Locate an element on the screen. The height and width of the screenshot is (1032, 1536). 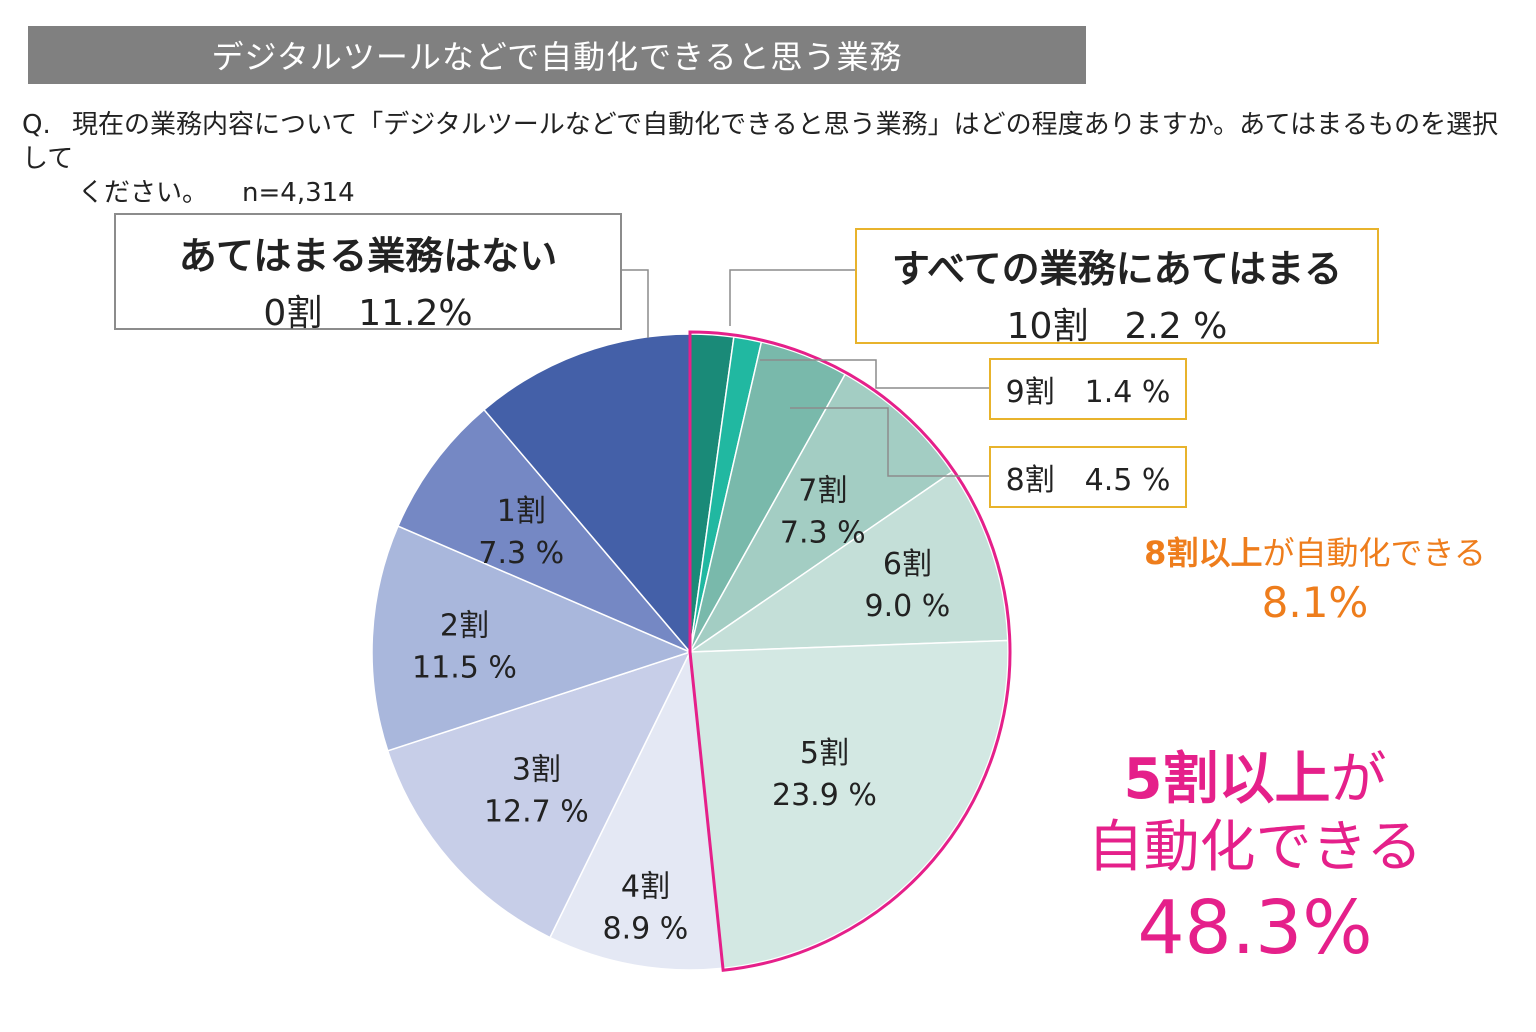
callout-80-percent: 8割 4.5 % is located at coordinates (1088, 477).